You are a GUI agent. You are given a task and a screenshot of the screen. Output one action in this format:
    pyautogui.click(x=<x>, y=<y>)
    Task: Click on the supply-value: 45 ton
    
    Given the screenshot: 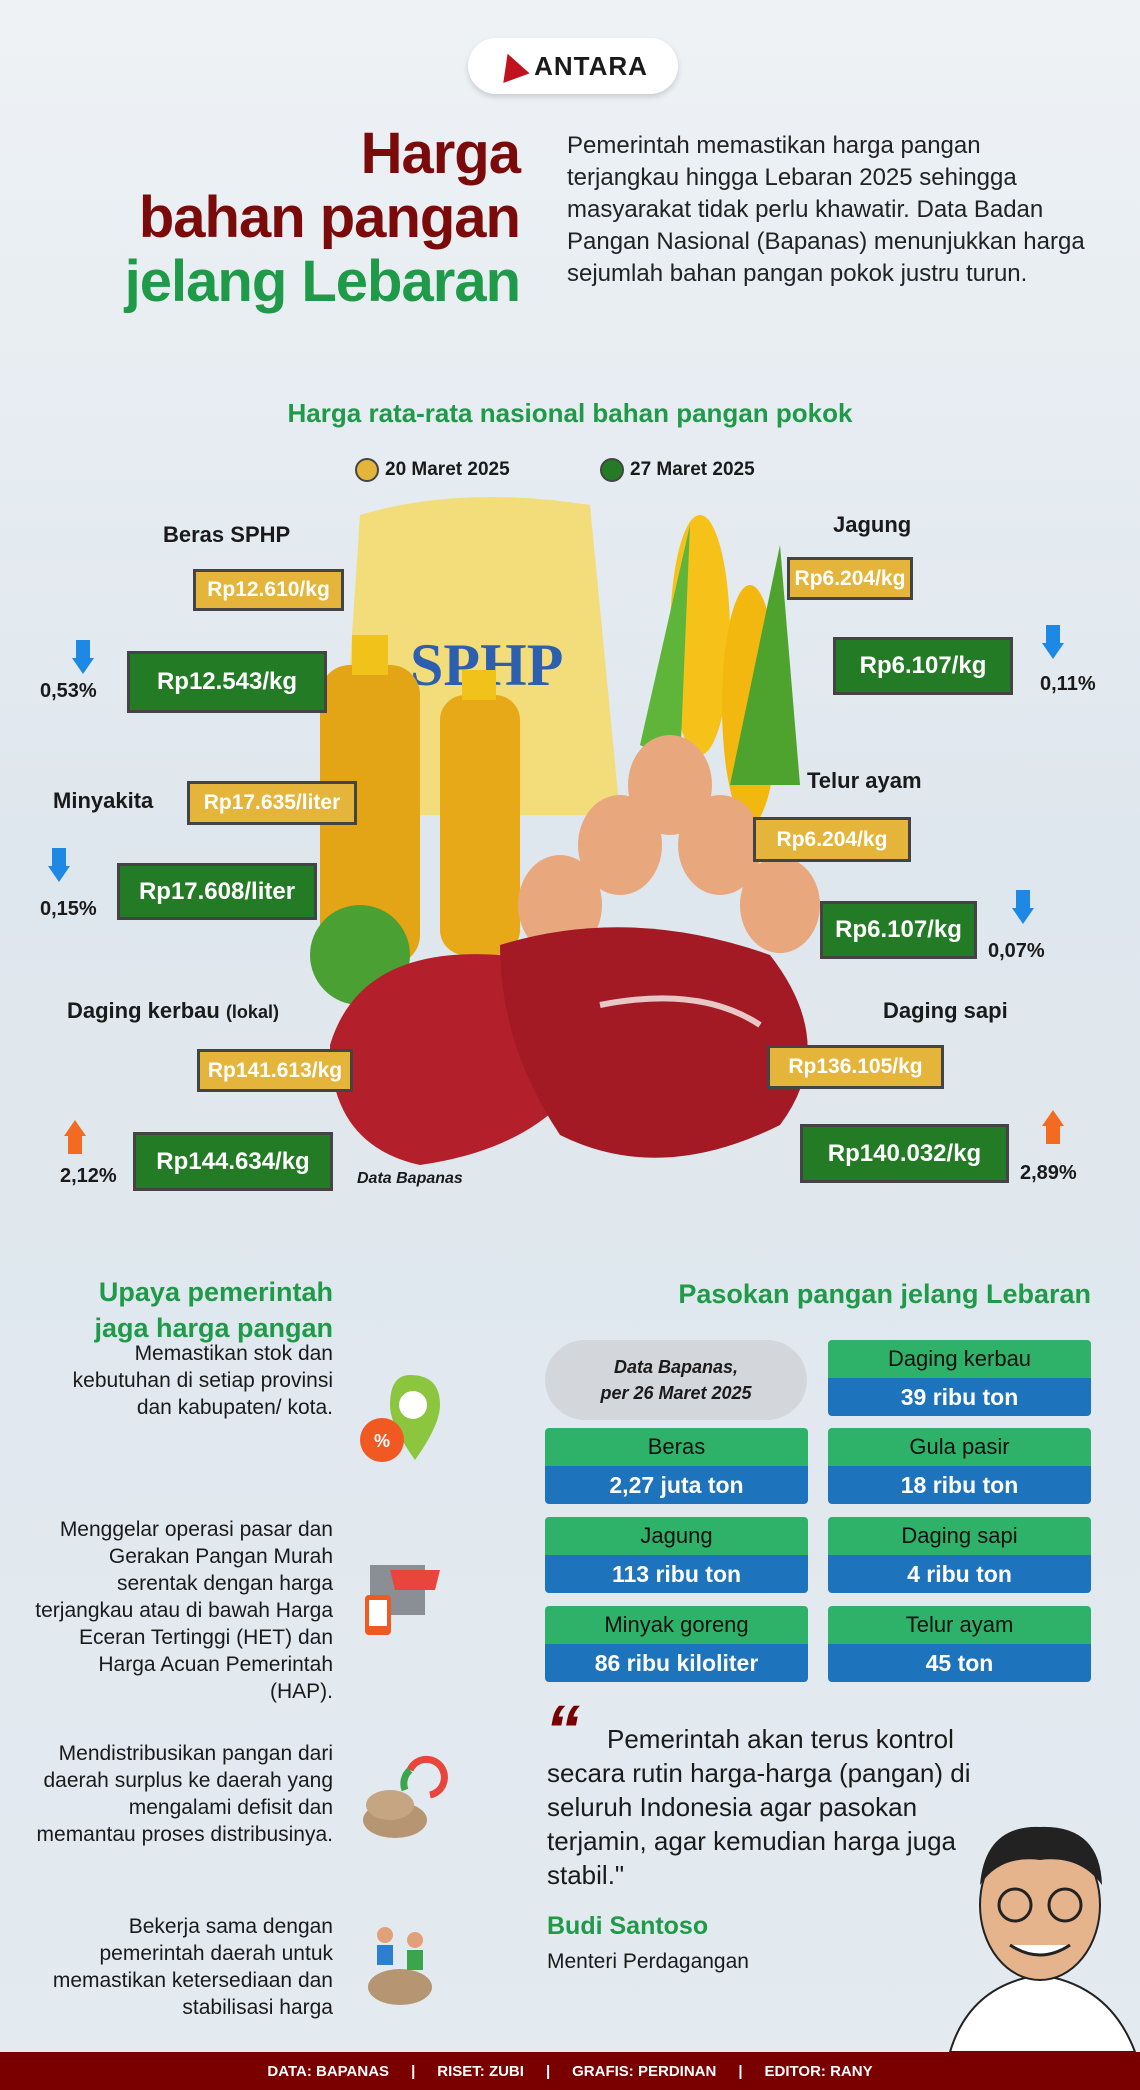 What is the action you would take?
    pyautogui.click(x=959, y=1663)
    